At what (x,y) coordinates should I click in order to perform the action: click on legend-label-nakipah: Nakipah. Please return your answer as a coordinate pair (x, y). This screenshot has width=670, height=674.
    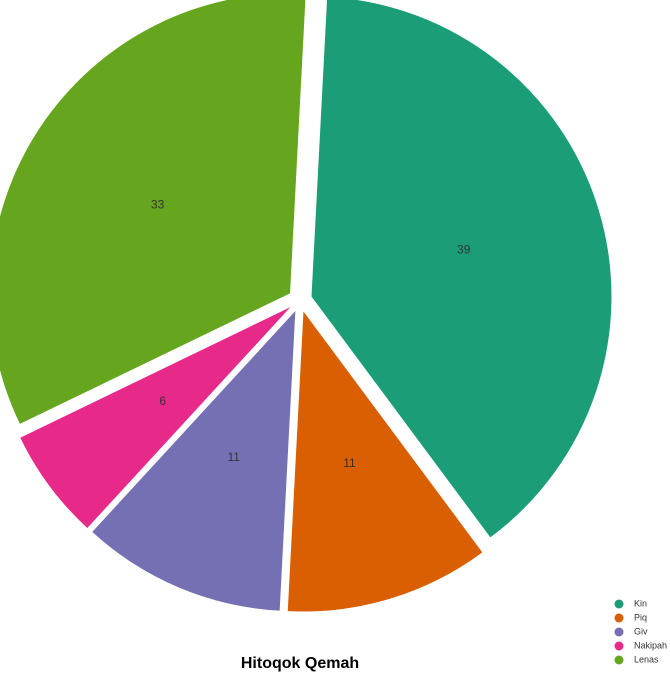
    Looking at the image, I should click on (650, 645).